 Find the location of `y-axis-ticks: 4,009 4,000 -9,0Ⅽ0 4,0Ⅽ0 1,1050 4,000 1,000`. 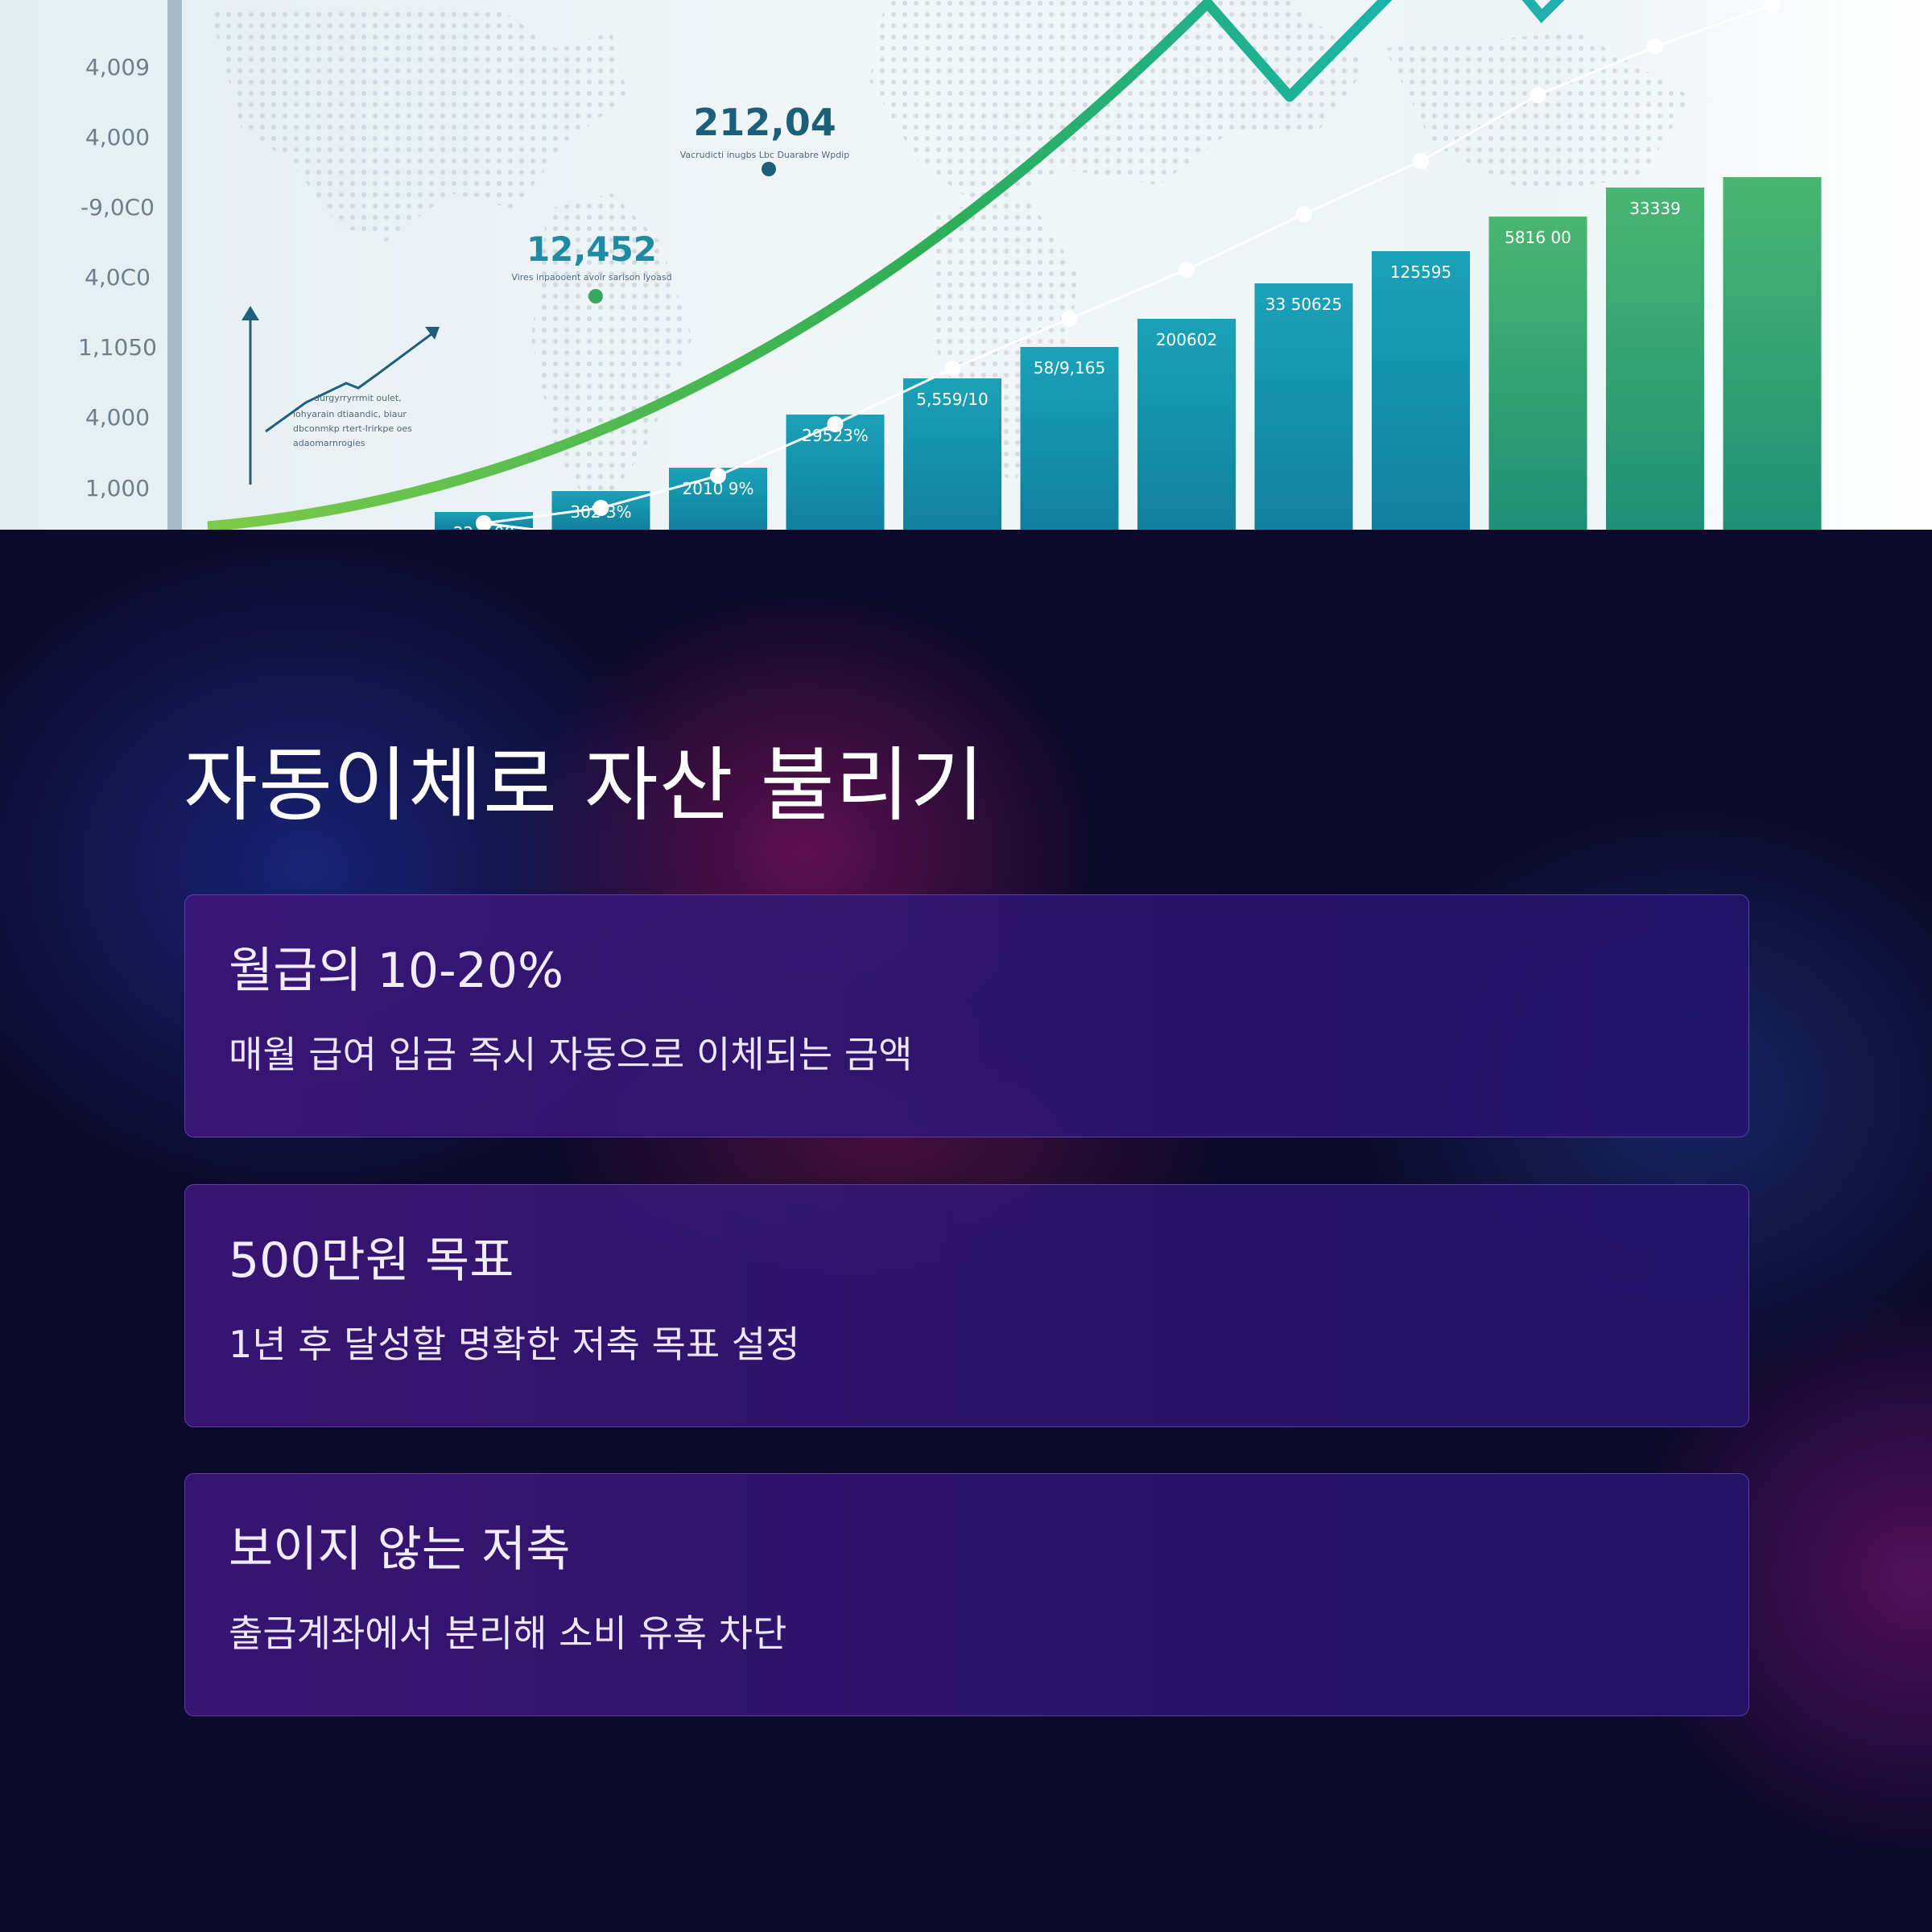

y-axis-ticks: 4,009 4,000 -9,0Ⅽ0 4,0Ⅽ0 1,1050 4,000 1,000 is located at coordinates (117, 278).